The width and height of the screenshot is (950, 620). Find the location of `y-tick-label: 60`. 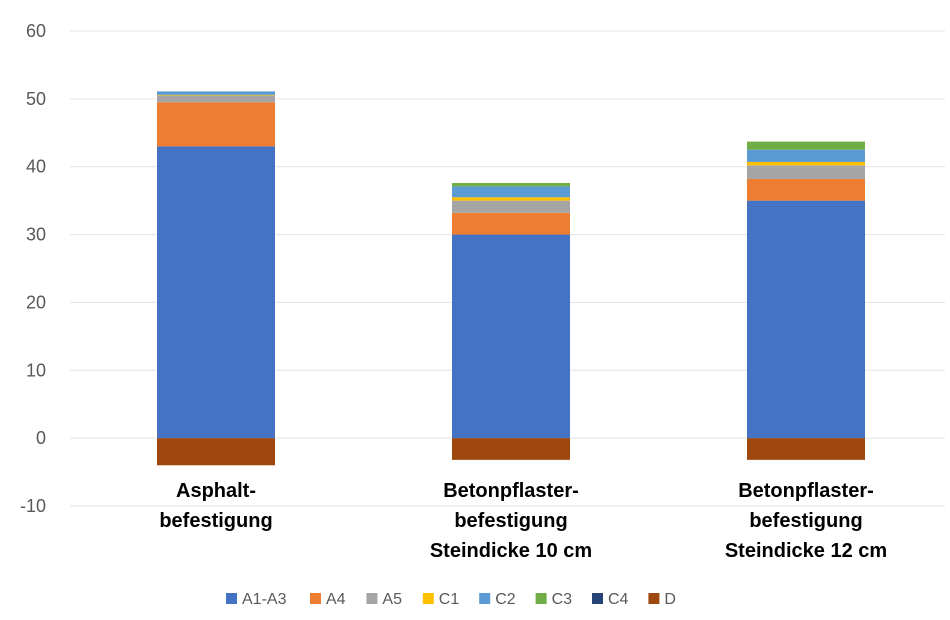

y-tick-label: 60 is located at coordinates (36, 31).